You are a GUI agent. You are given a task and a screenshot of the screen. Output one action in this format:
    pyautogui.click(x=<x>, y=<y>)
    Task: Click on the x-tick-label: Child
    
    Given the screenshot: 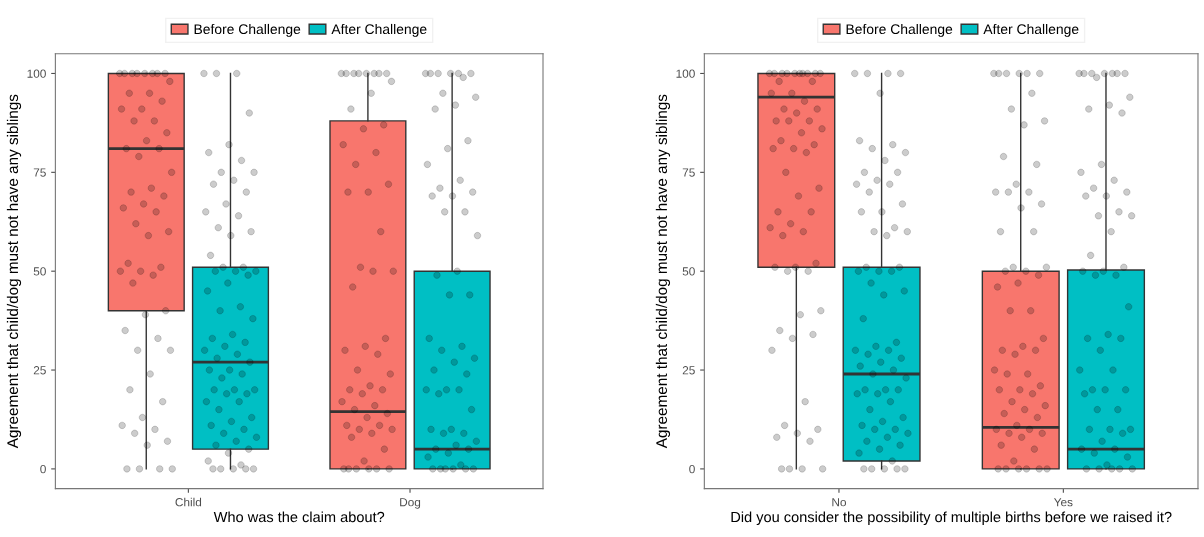 What is the action you would take?
    pyautogui.click(x=188, y=502)
    